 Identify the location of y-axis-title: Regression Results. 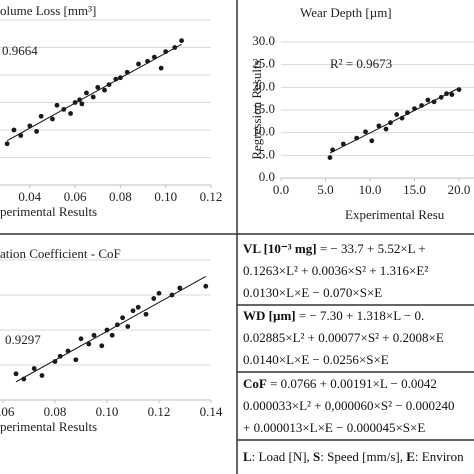
(256, 109).